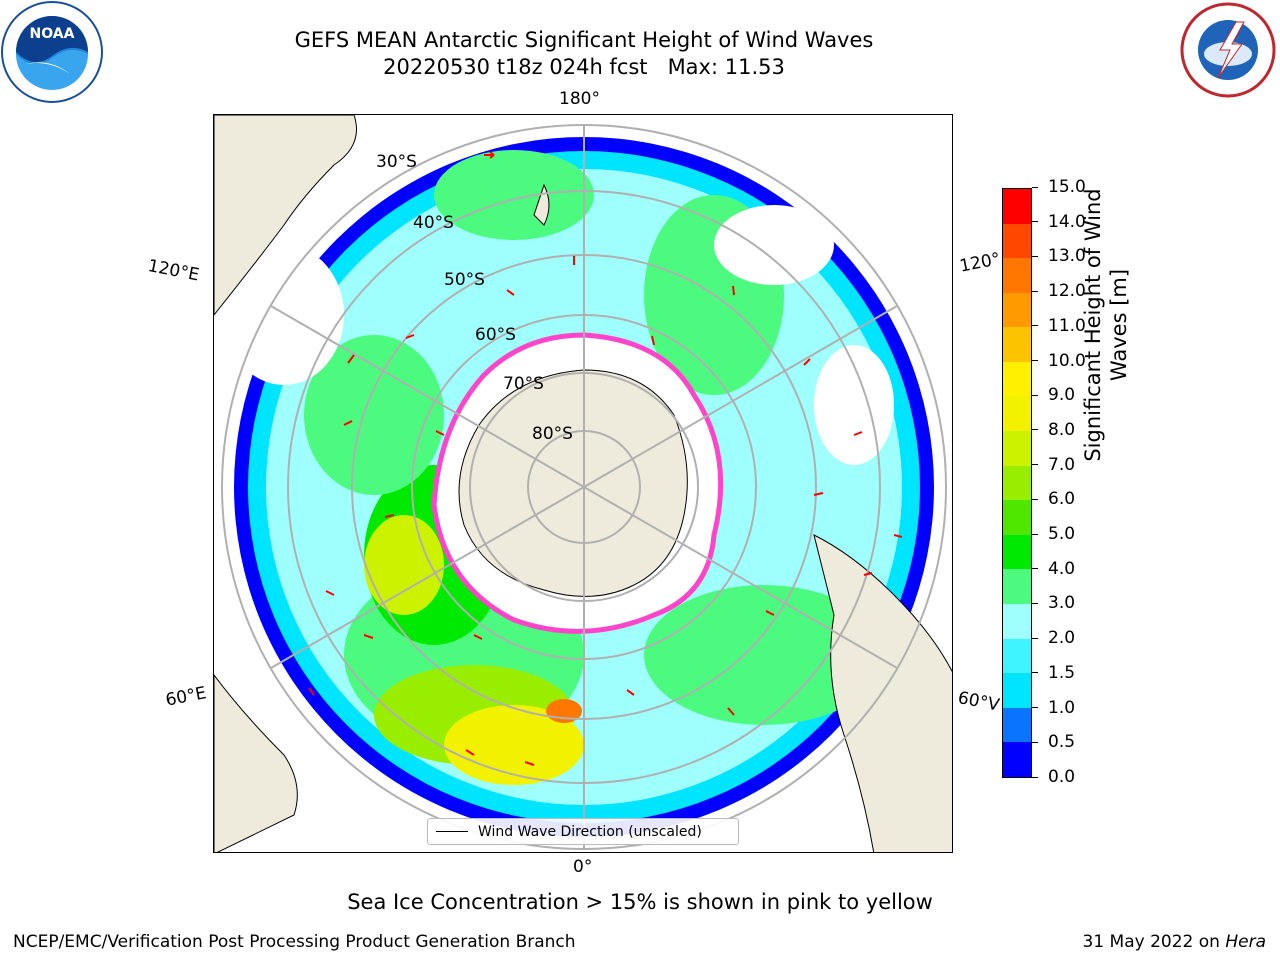 This screenshot has width=1280, height=960. Describe the element at coordinates (1053, 395) in the screenshot. I see `colorbar-tick-label: 9.0` at that location.